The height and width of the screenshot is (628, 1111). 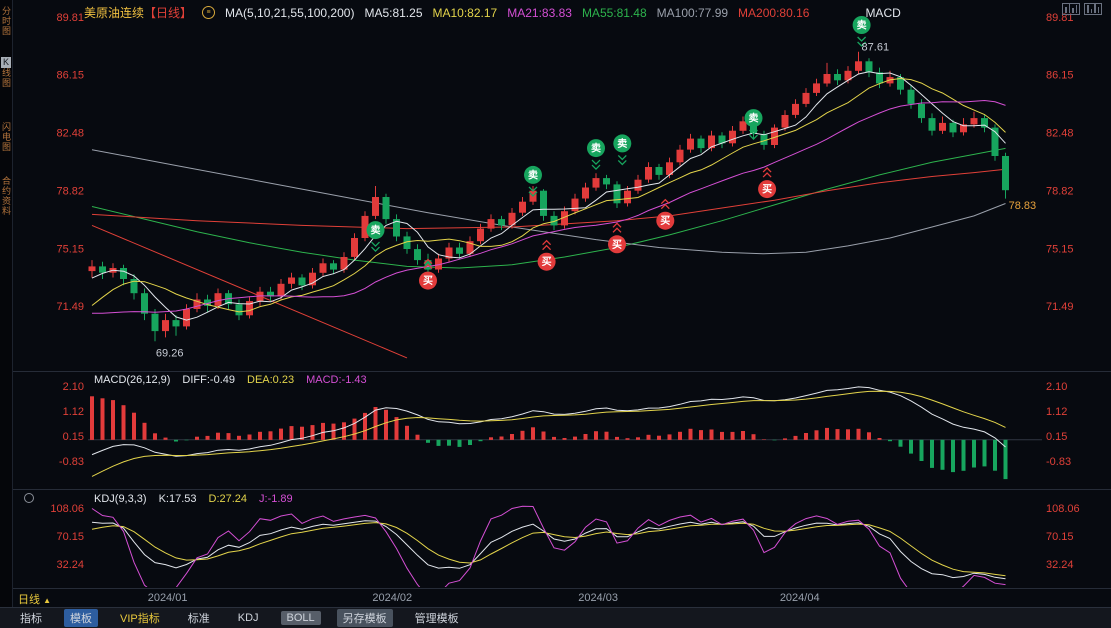 I want to click on kdj-title: KDJ(9,3,3), so click(x=120, y=499).